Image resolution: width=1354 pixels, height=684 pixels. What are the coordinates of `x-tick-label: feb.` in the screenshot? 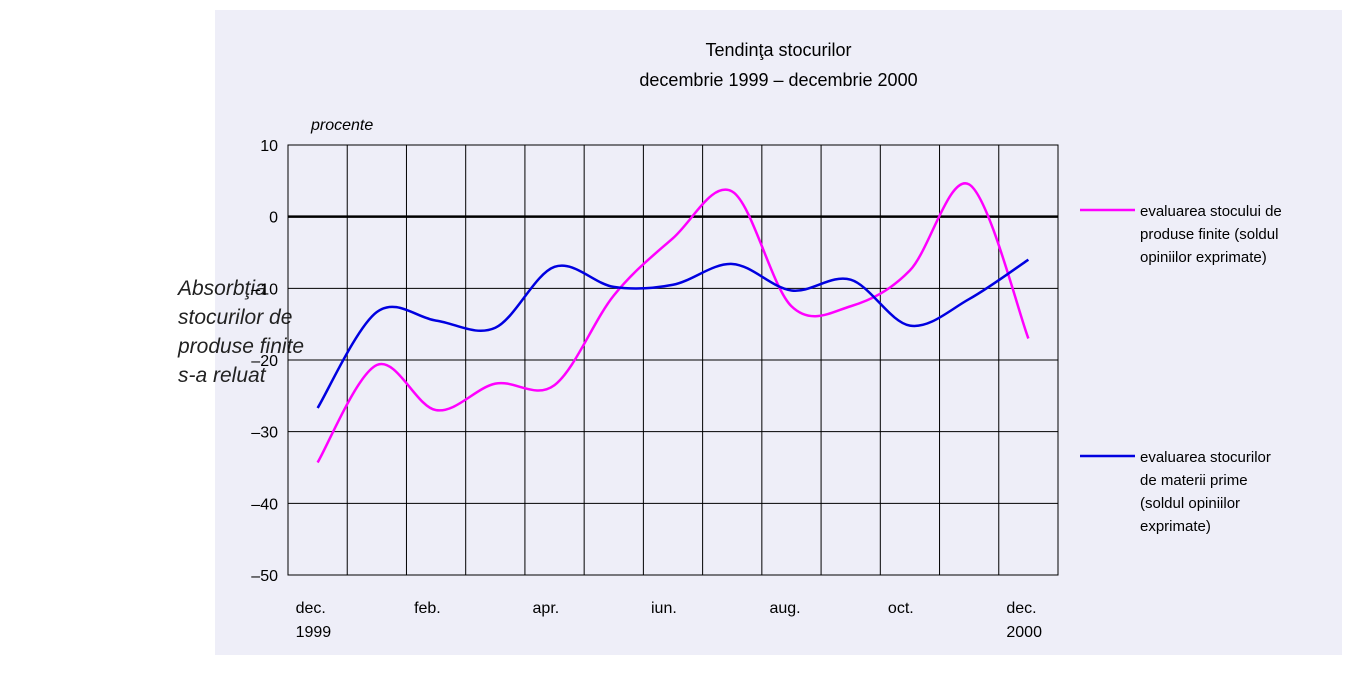 It's located at (427, 608).